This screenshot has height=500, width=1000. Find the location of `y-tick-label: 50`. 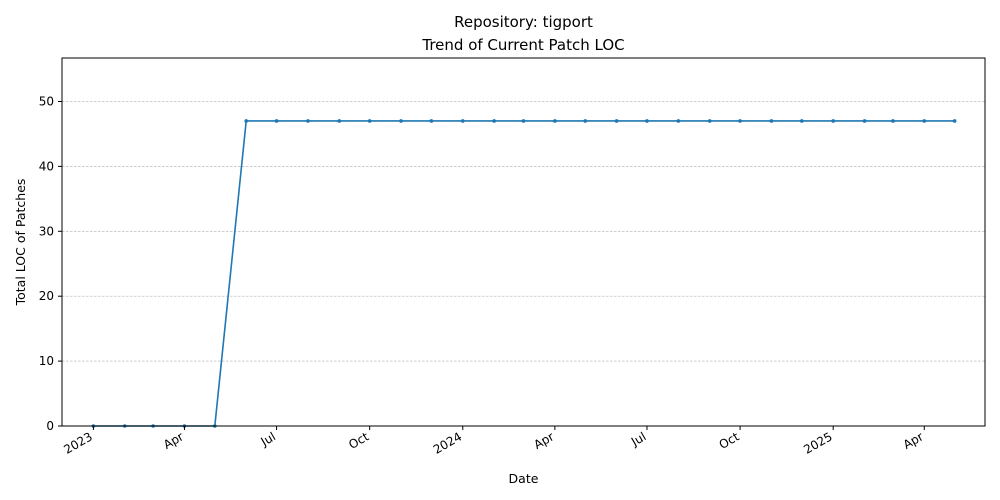

y-tick-label: 50 is located at coordinates (46, 101).